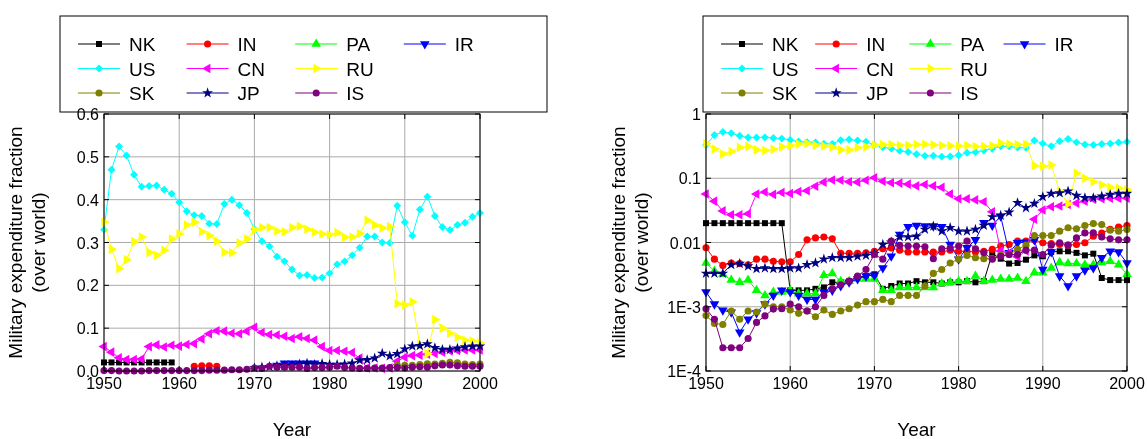  I want to click on y-tick-label: 0.2, so click(88, 286).